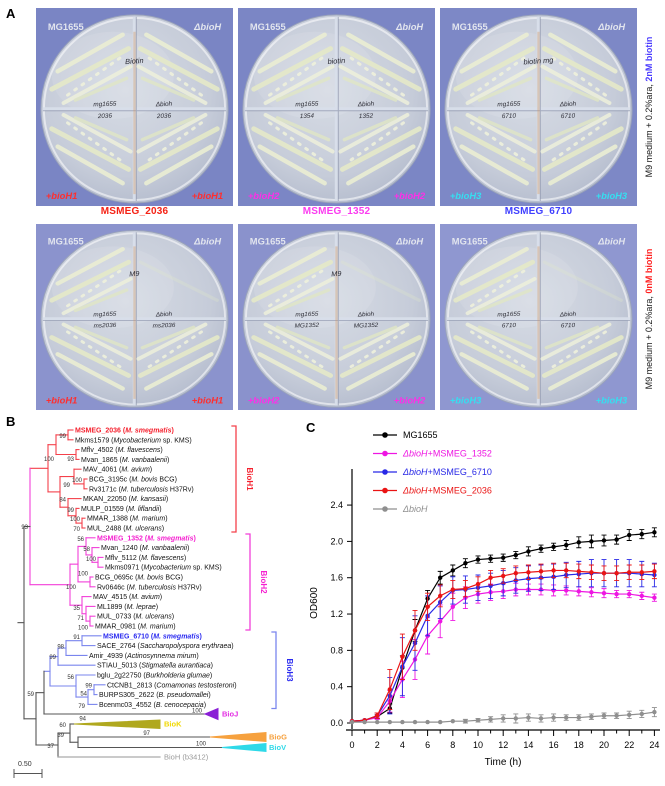  What do you see at coordinates (62, 726) in the screenshot?
I see `bootstrap-value: 60` at bounding box center [62, 726].